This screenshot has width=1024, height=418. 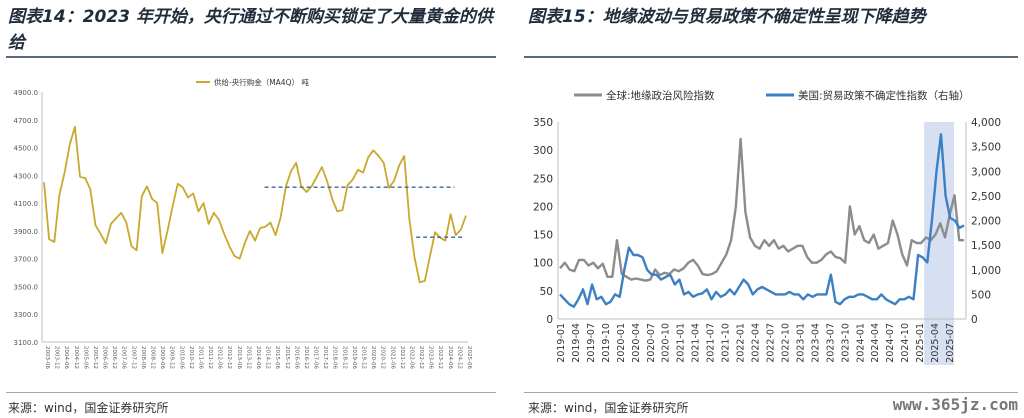 I want to click on x-tick-label: 2024-06, so click(x=450, y=357).